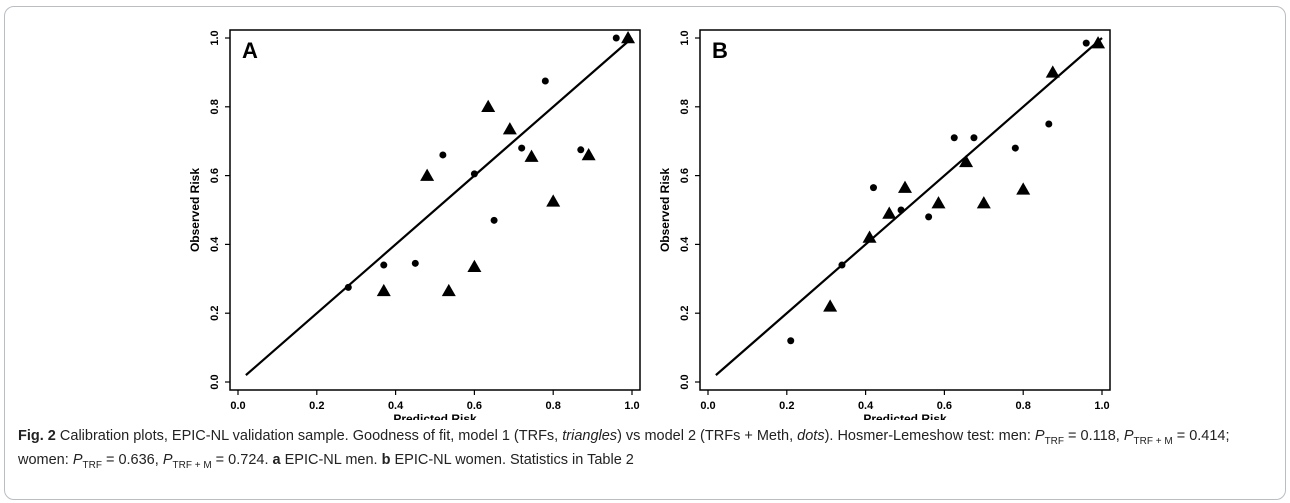 Image resolution: width=1290 pixels, height=503 pixels. Describe the element at coordinates (720, 50) in the screenshot. I see `panel-label-b: B` at that location.